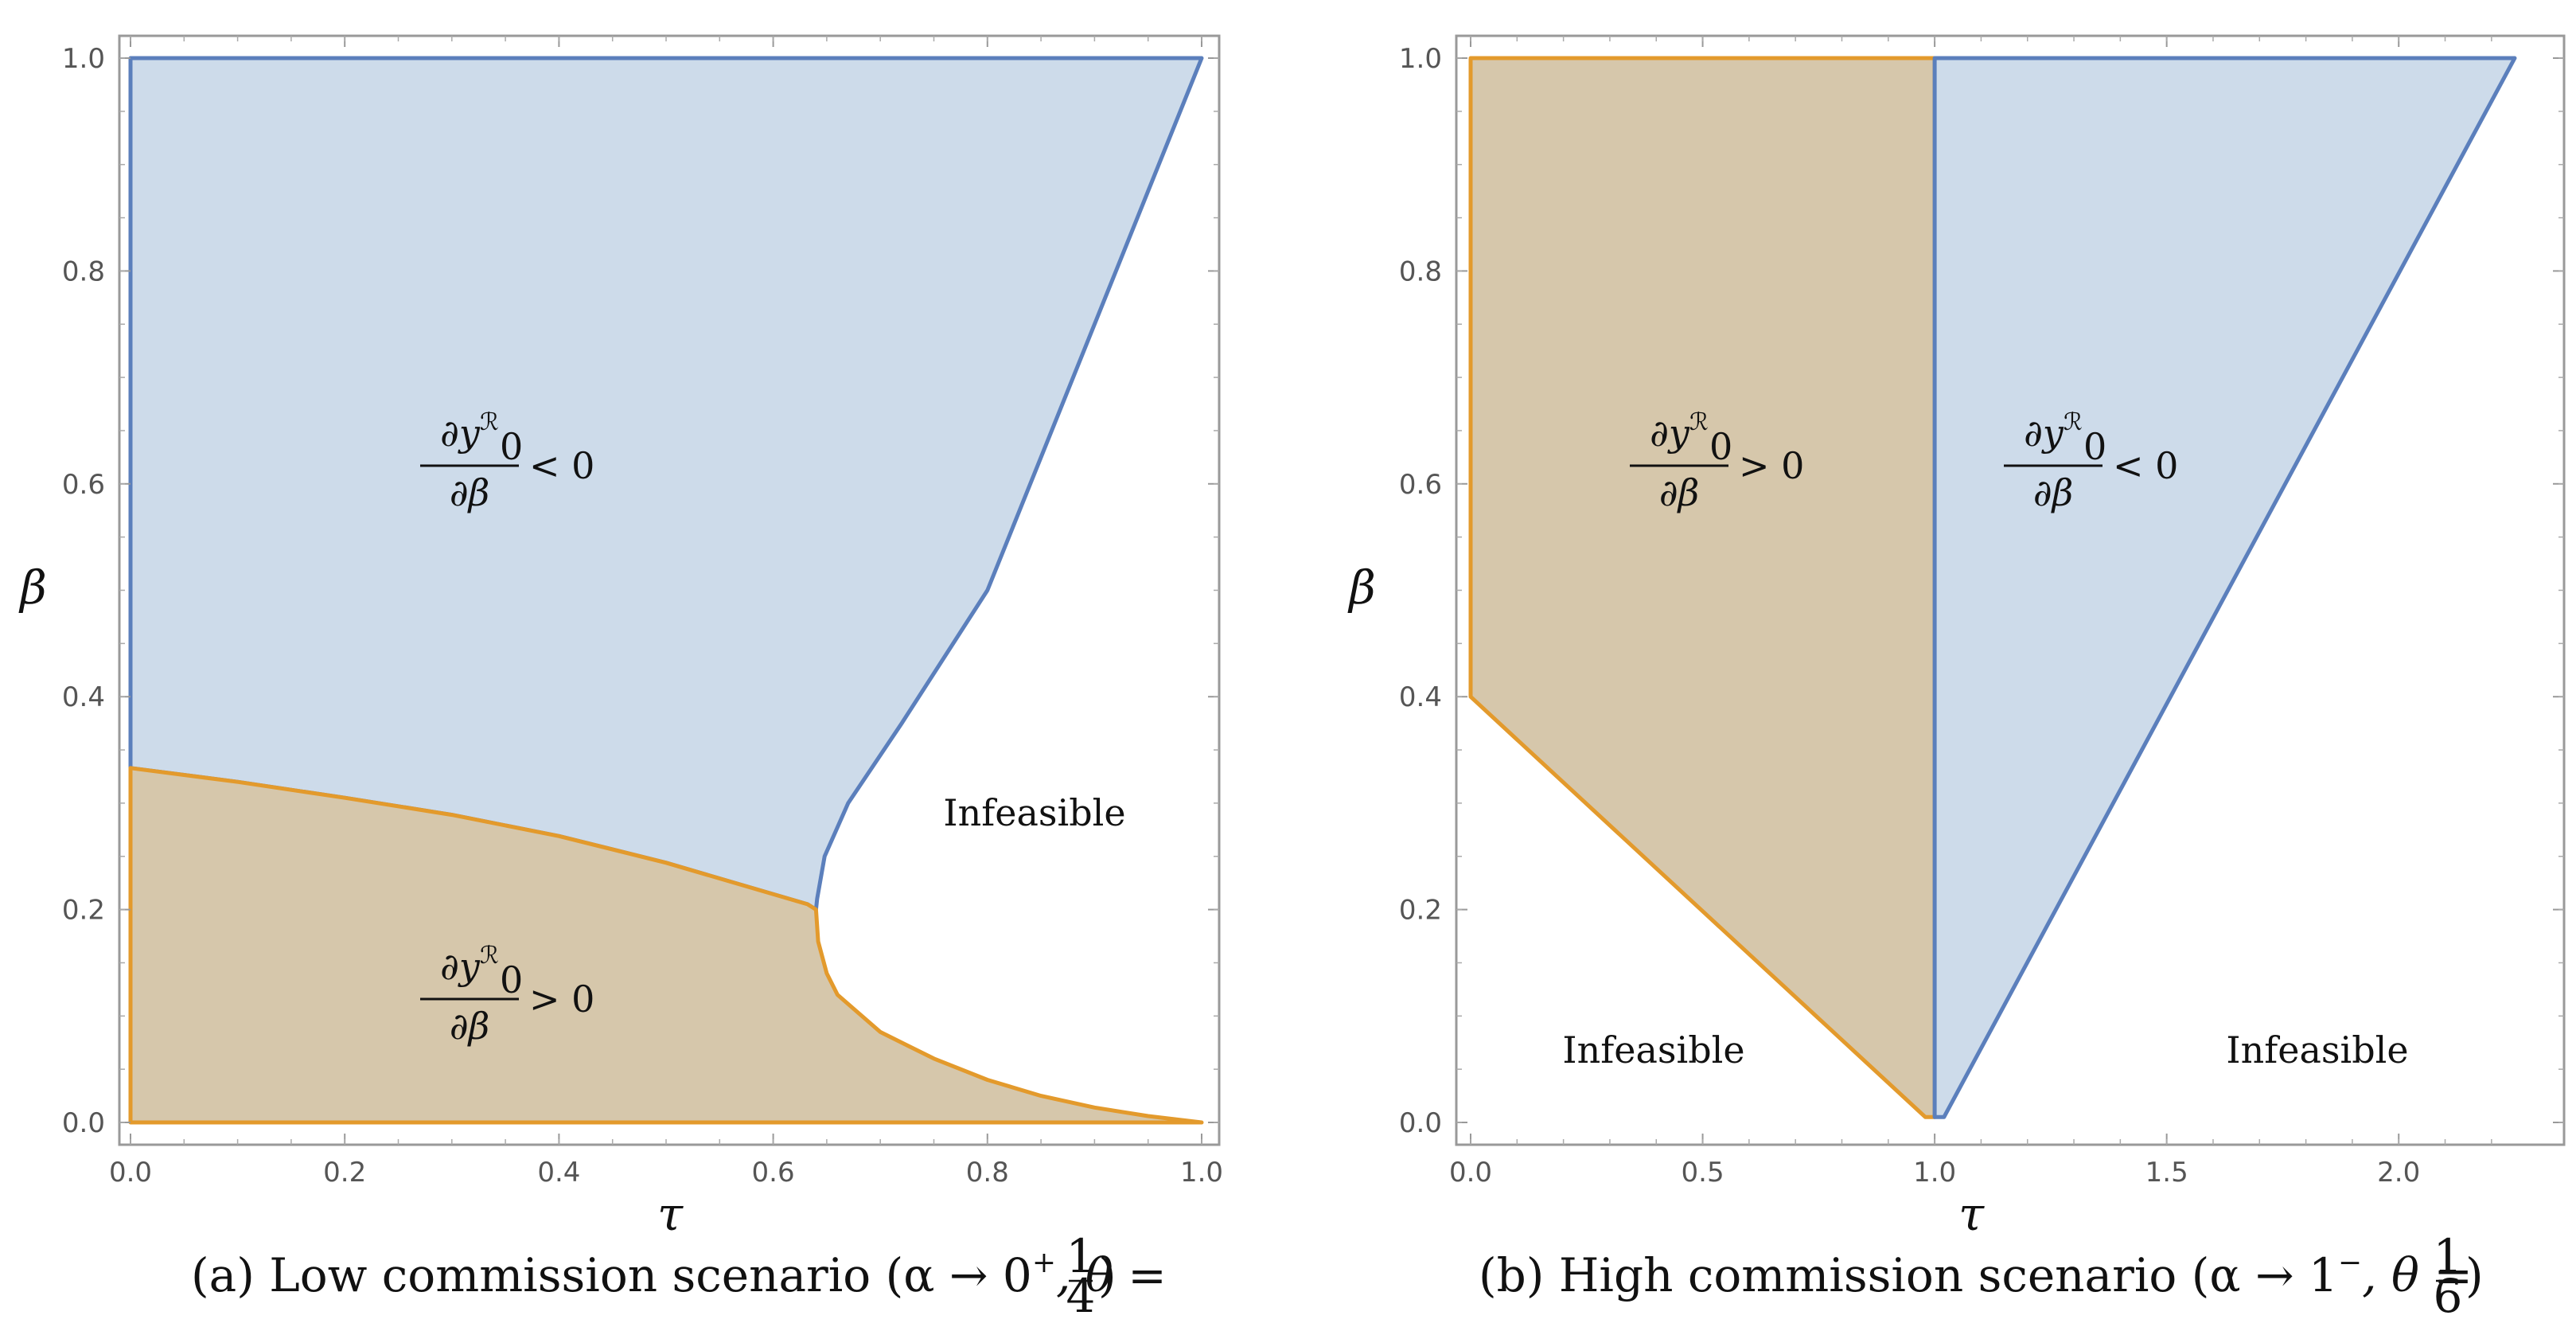  What do you see at coordinates (2448, 1296) in the screenshot?
I see `caption-fraction-den: 6` at bounding box center [2448, 1296].